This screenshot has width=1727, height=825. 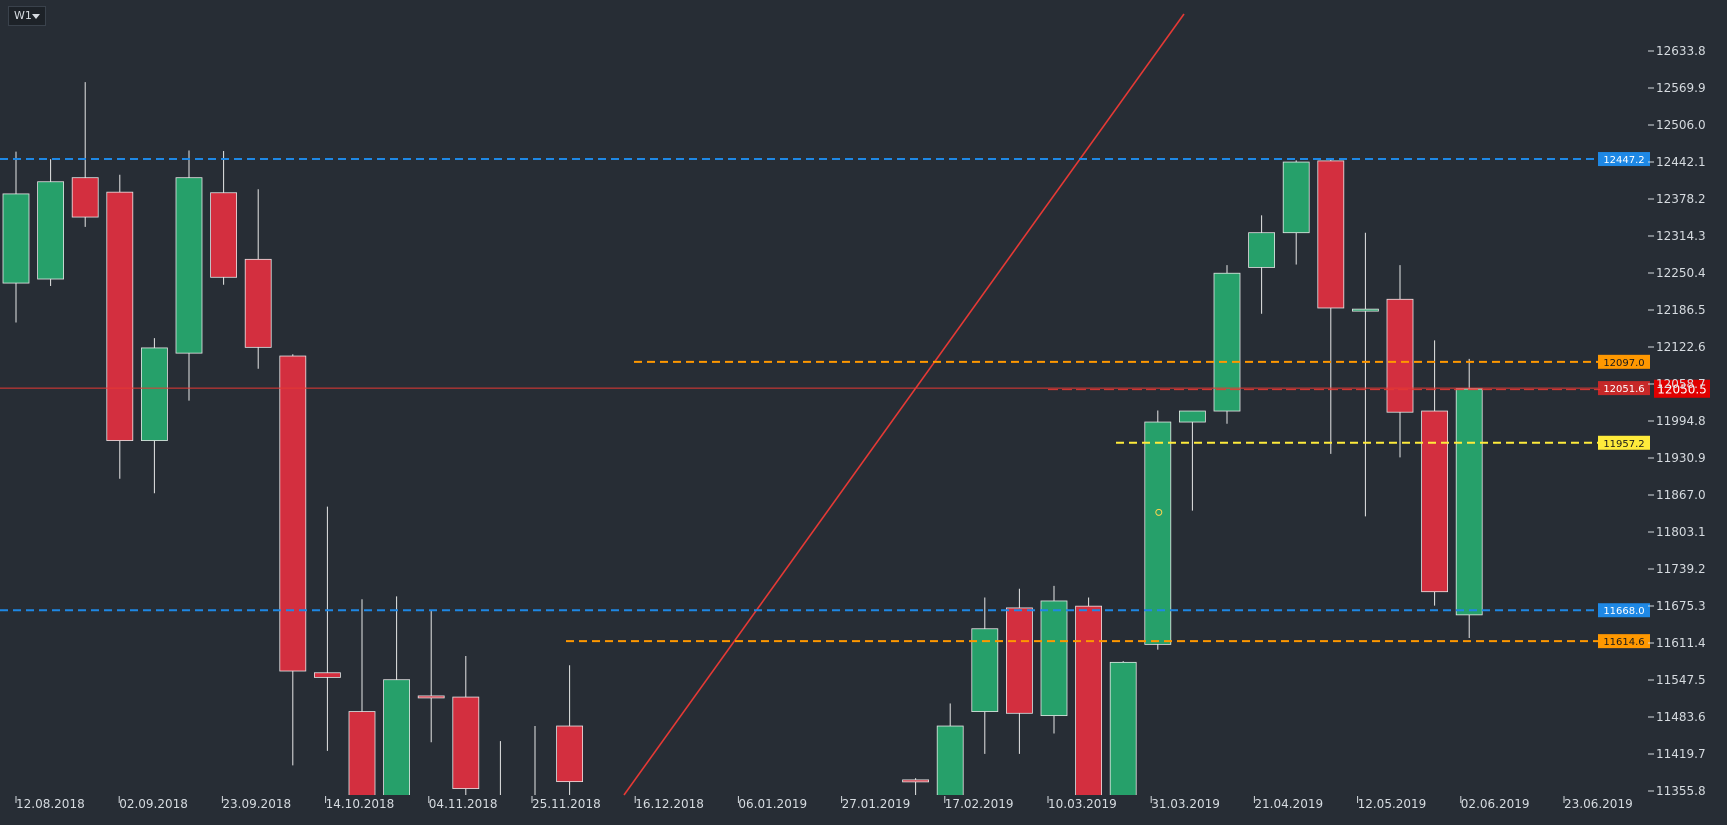 I want to click on y-tick-label: 12569.9, so click(x=1681, y=88).